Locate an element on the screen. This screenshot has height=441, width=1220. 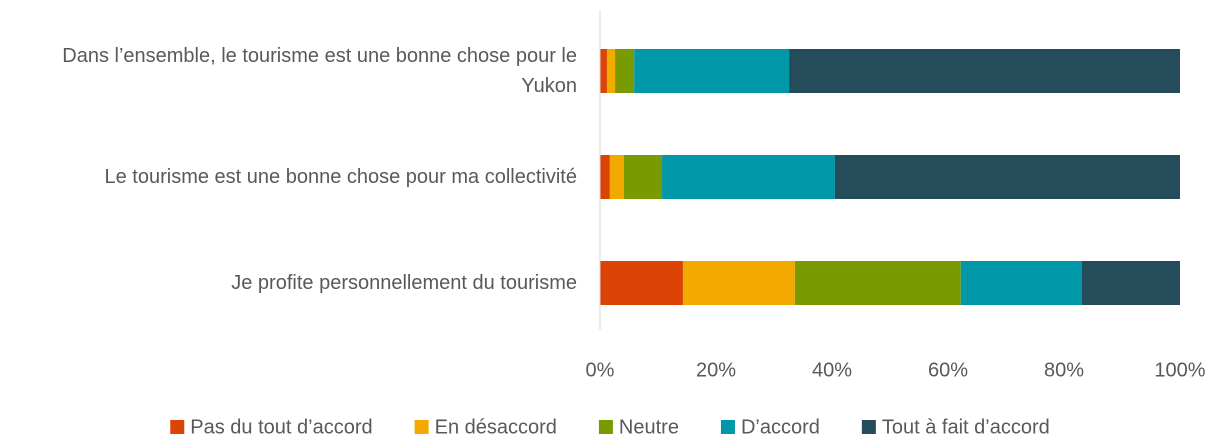
legend-label: Tout à fait d’accord is located at coordinates (966, 427).